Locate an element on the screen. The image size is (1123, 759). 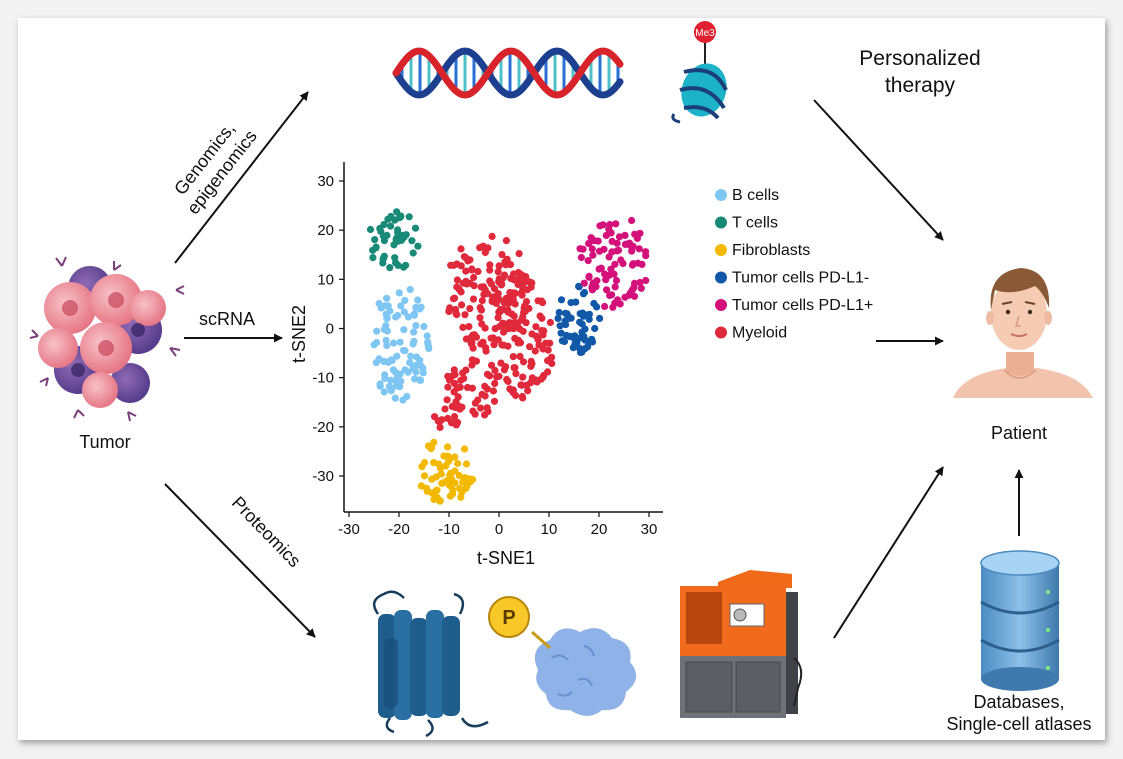
y-tick-label: 30 is located at coordinates (325, 181).